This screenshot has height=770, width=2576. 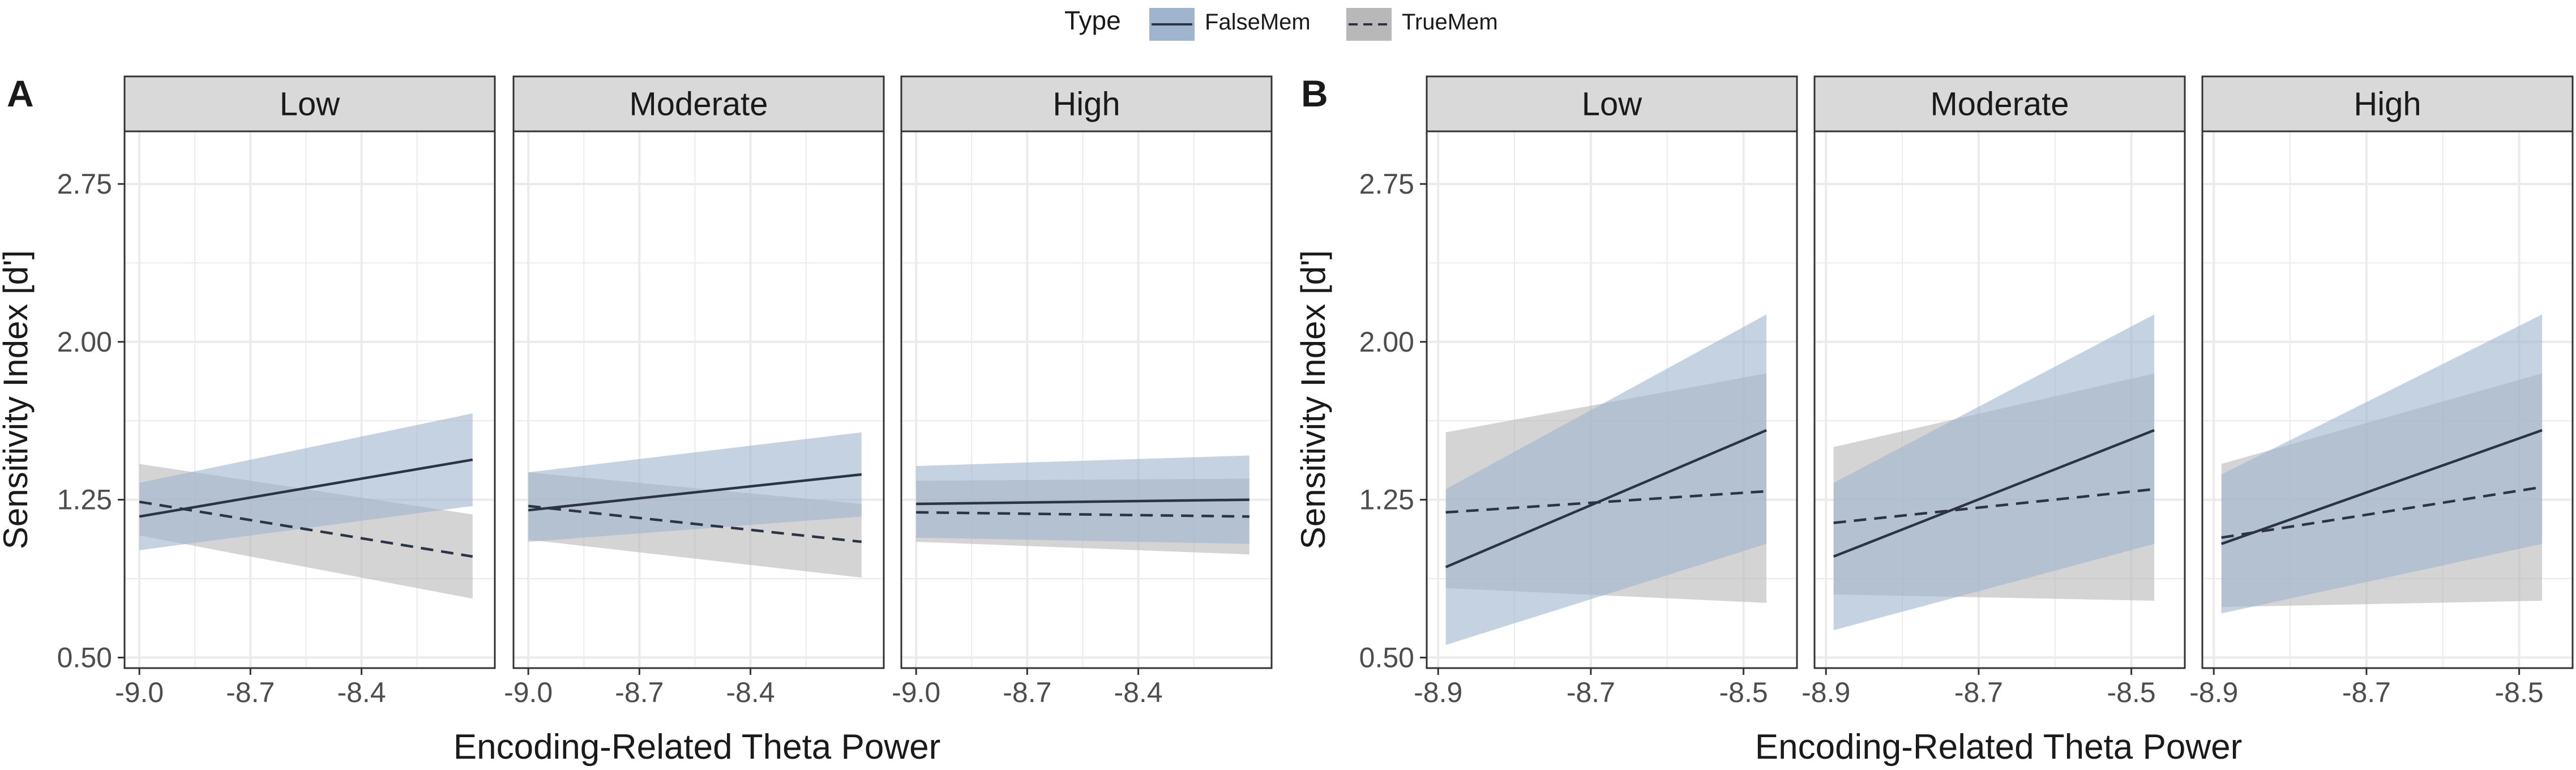 I want to click on facet-high: High -9.0 -8.7 -8.4, so click(x=1082, y=391).